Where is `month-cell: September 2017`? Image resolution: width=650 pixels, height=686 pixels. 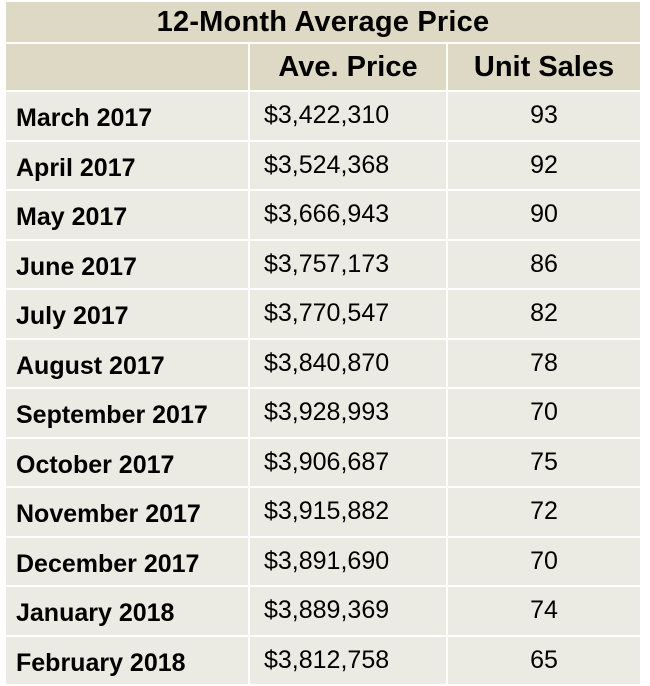 month-cell: September 2017 is located at coordinates (127, 413).